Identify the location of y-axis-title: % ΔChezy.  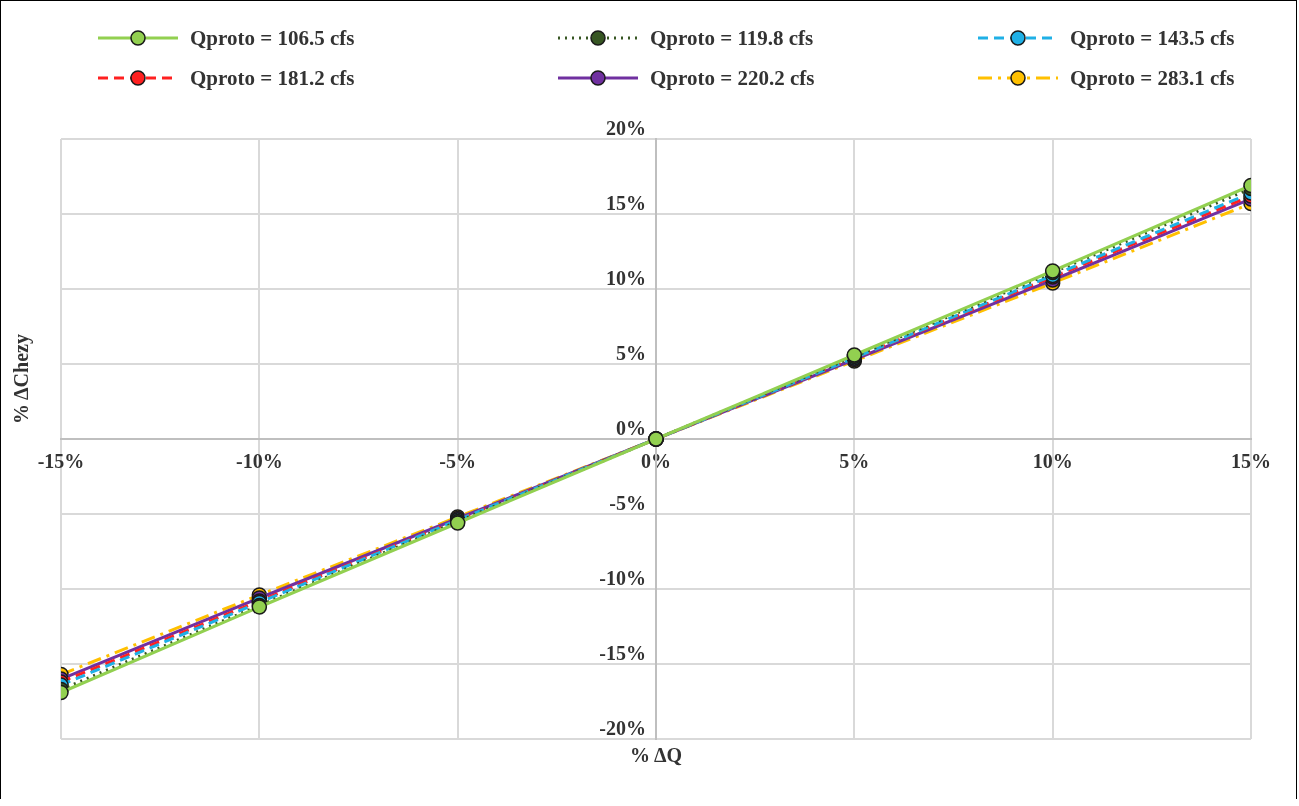
(22, 379).